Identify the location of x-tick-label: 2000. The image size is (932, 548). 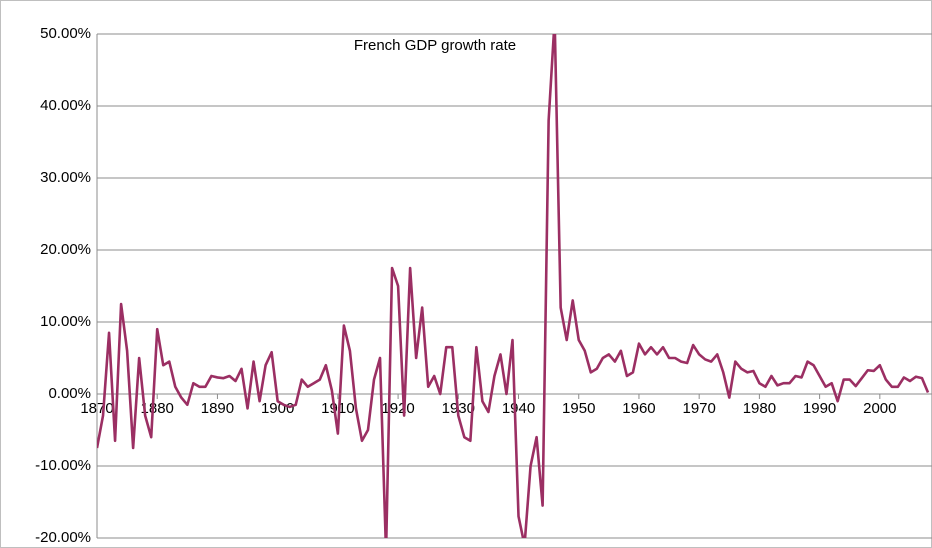
(879, 408).